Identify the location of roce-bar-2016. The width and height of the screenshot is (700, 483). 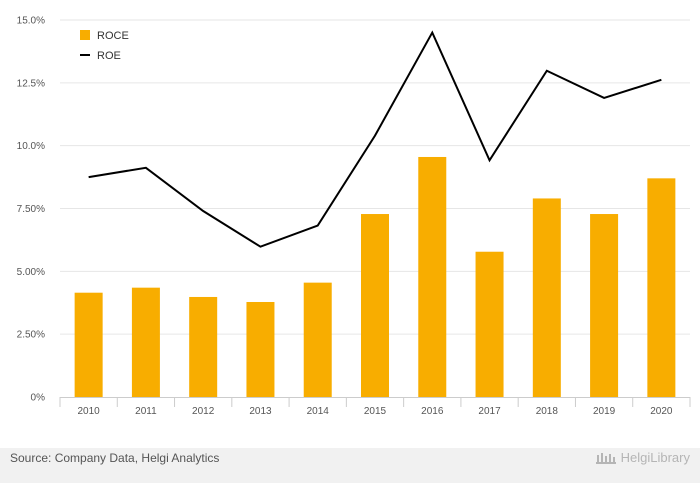
(432, 276).